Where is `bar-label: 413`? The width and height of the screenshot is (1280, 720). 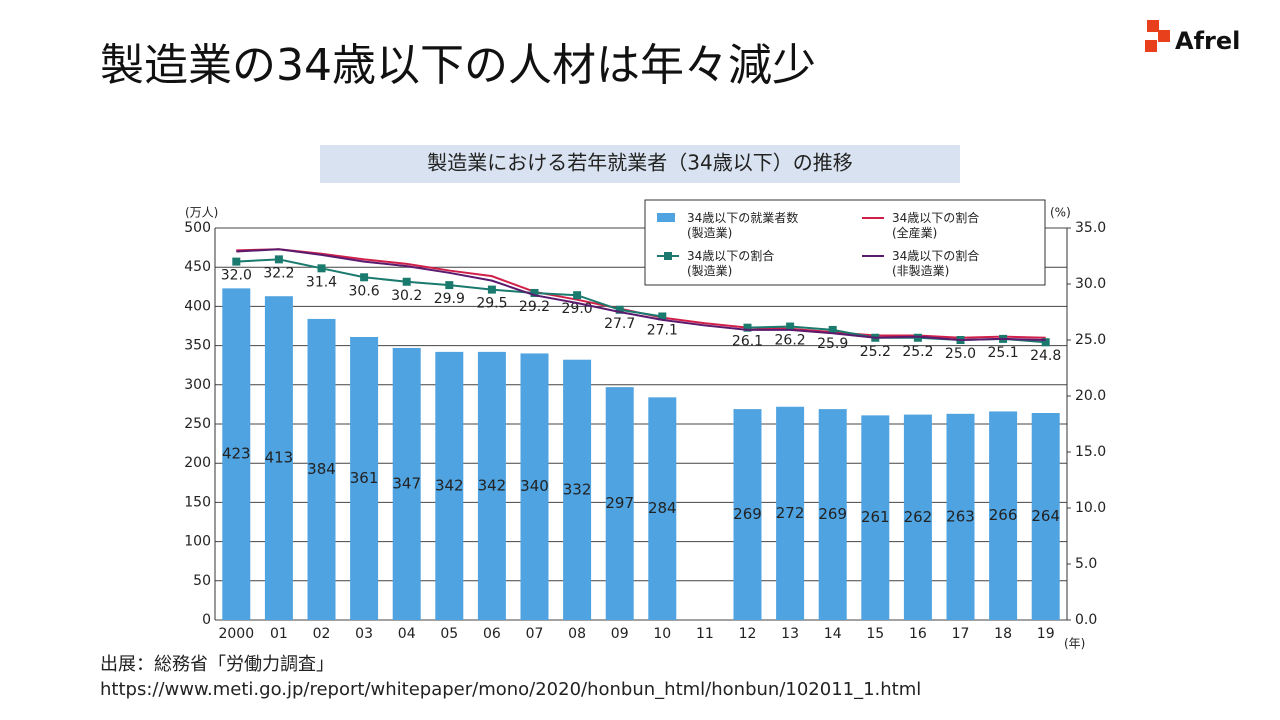
bar-label: 413 is located at coordinates (279, 458).